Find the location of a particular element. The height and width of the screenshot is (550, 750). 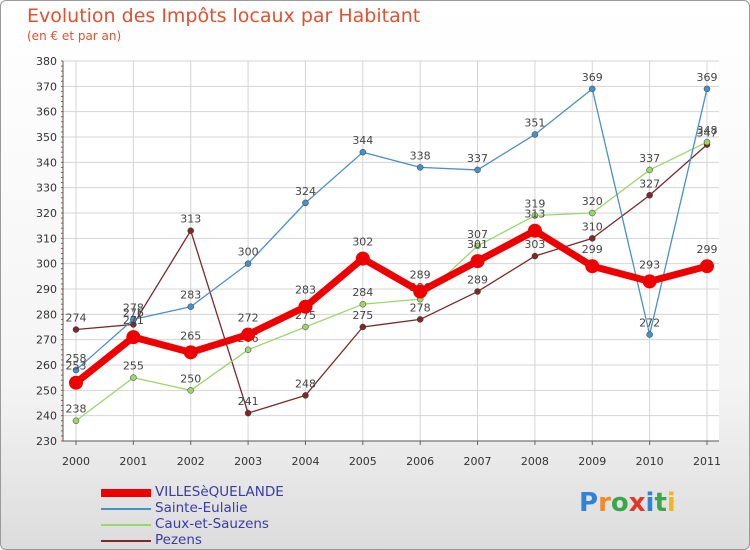

x-tick-label: 2004 is located at coordinates (305, 461).